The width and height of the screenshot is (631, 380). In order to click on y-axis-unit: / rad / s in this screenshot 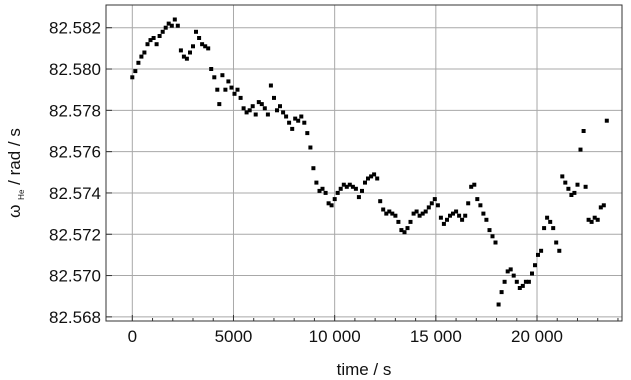, I will do `click(14, 156)`.